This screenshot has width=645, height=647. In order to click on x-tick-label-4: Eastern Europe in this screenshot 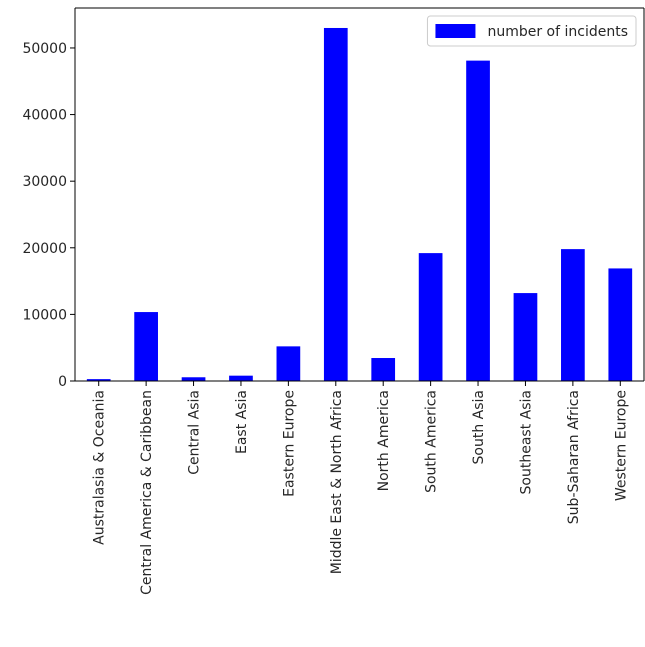, I will do `click(289, 443)`.